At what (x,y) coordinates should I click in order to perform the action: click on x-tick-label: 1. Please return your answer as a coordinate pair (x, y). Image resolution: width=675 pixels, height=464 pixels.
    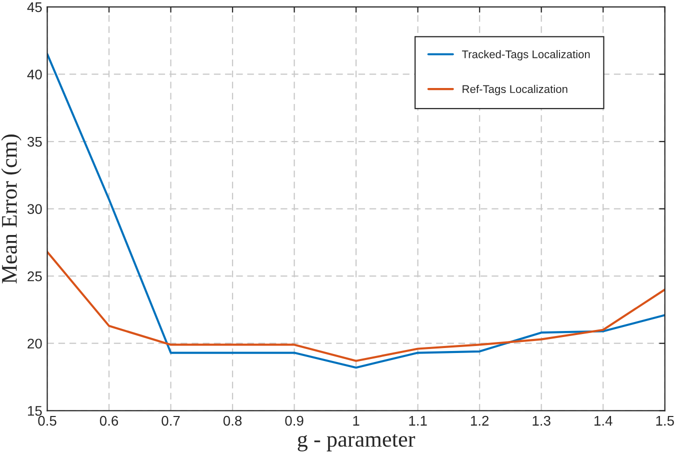
    Looking at the image, I should click on (356, 421).